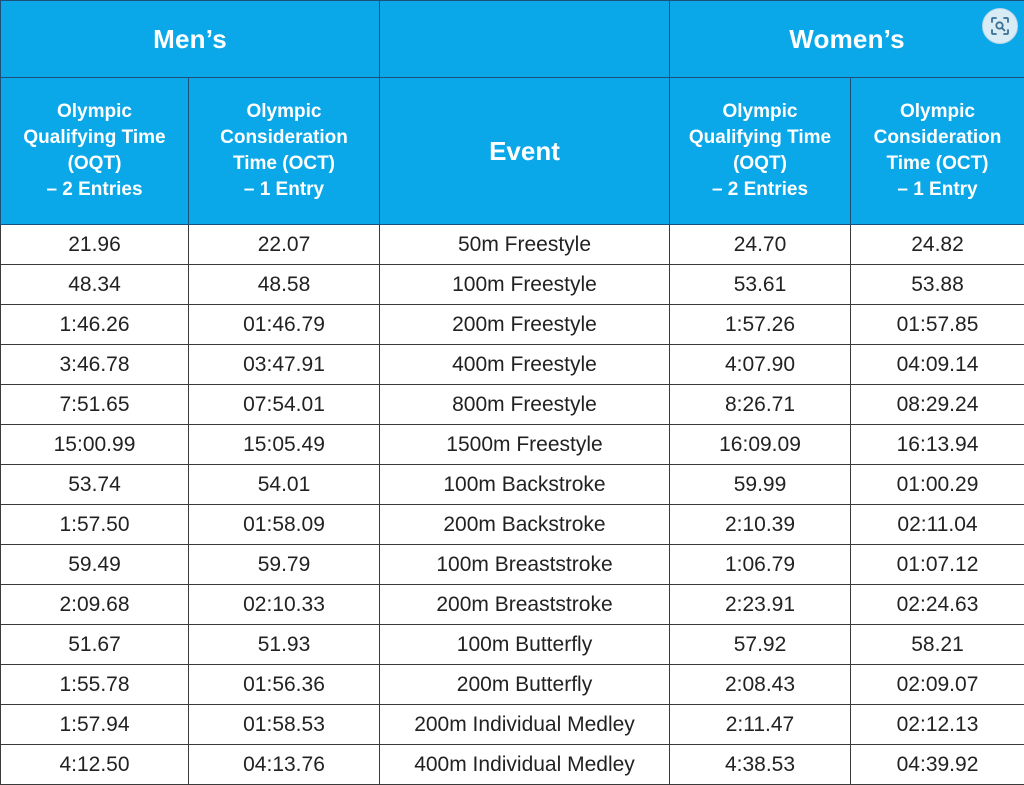  Describe the element at coordinates (760, 445) in the screenshot. I see `cell-women-oqt: 16:09.09` at that location.